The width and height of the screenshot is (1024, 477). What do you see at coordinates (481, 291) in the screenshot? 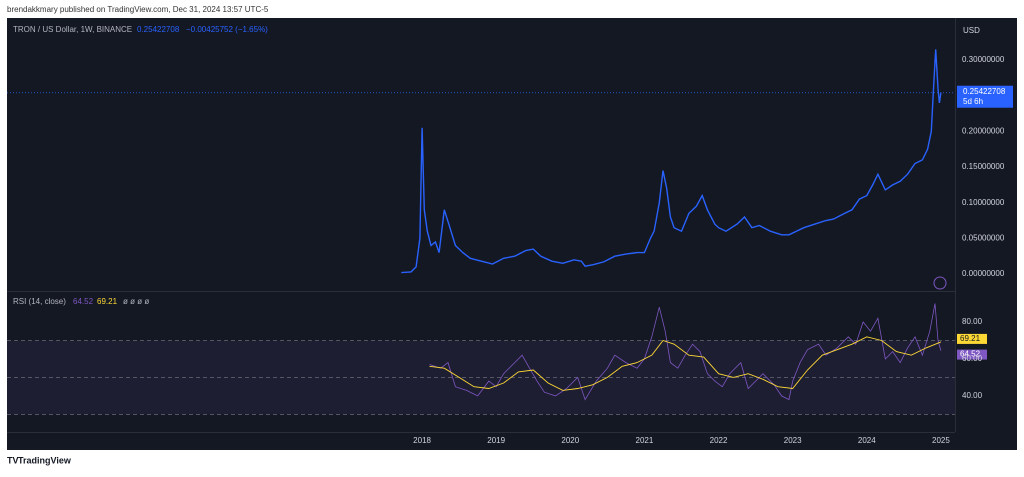
I see `pane-divider` at bounding box center [481, 291].